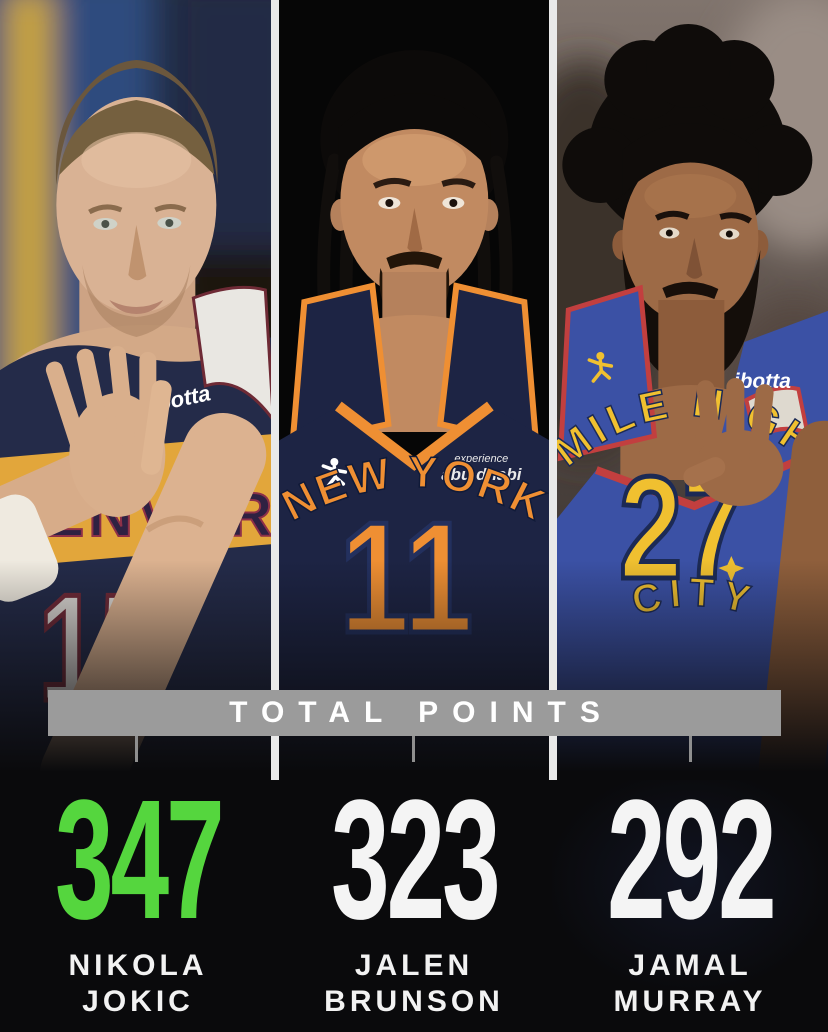  I want to click on brunson-sponsor-patch: experience abu dhabi, so click(482, 468).